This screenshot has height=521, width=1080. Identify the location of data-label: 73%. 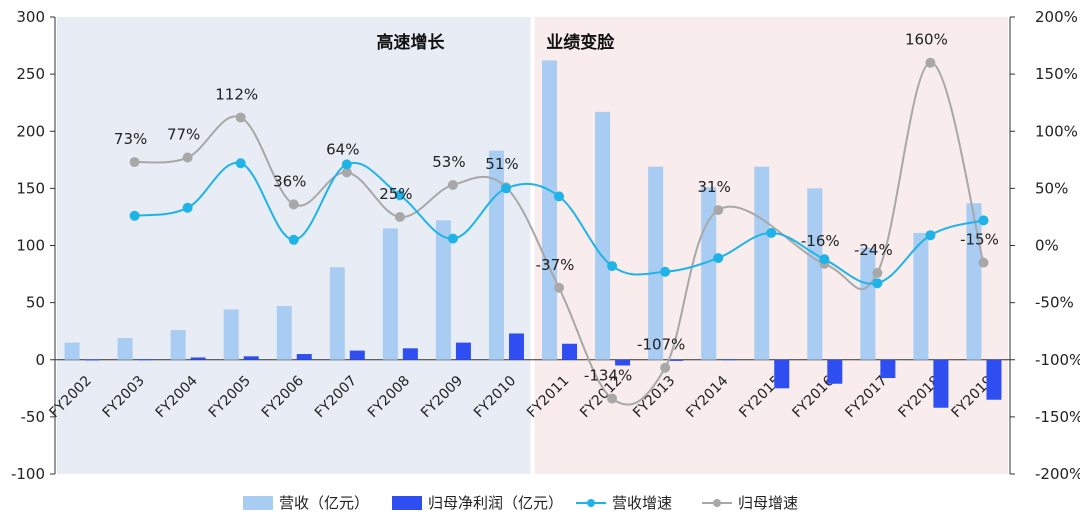
(130, 139).